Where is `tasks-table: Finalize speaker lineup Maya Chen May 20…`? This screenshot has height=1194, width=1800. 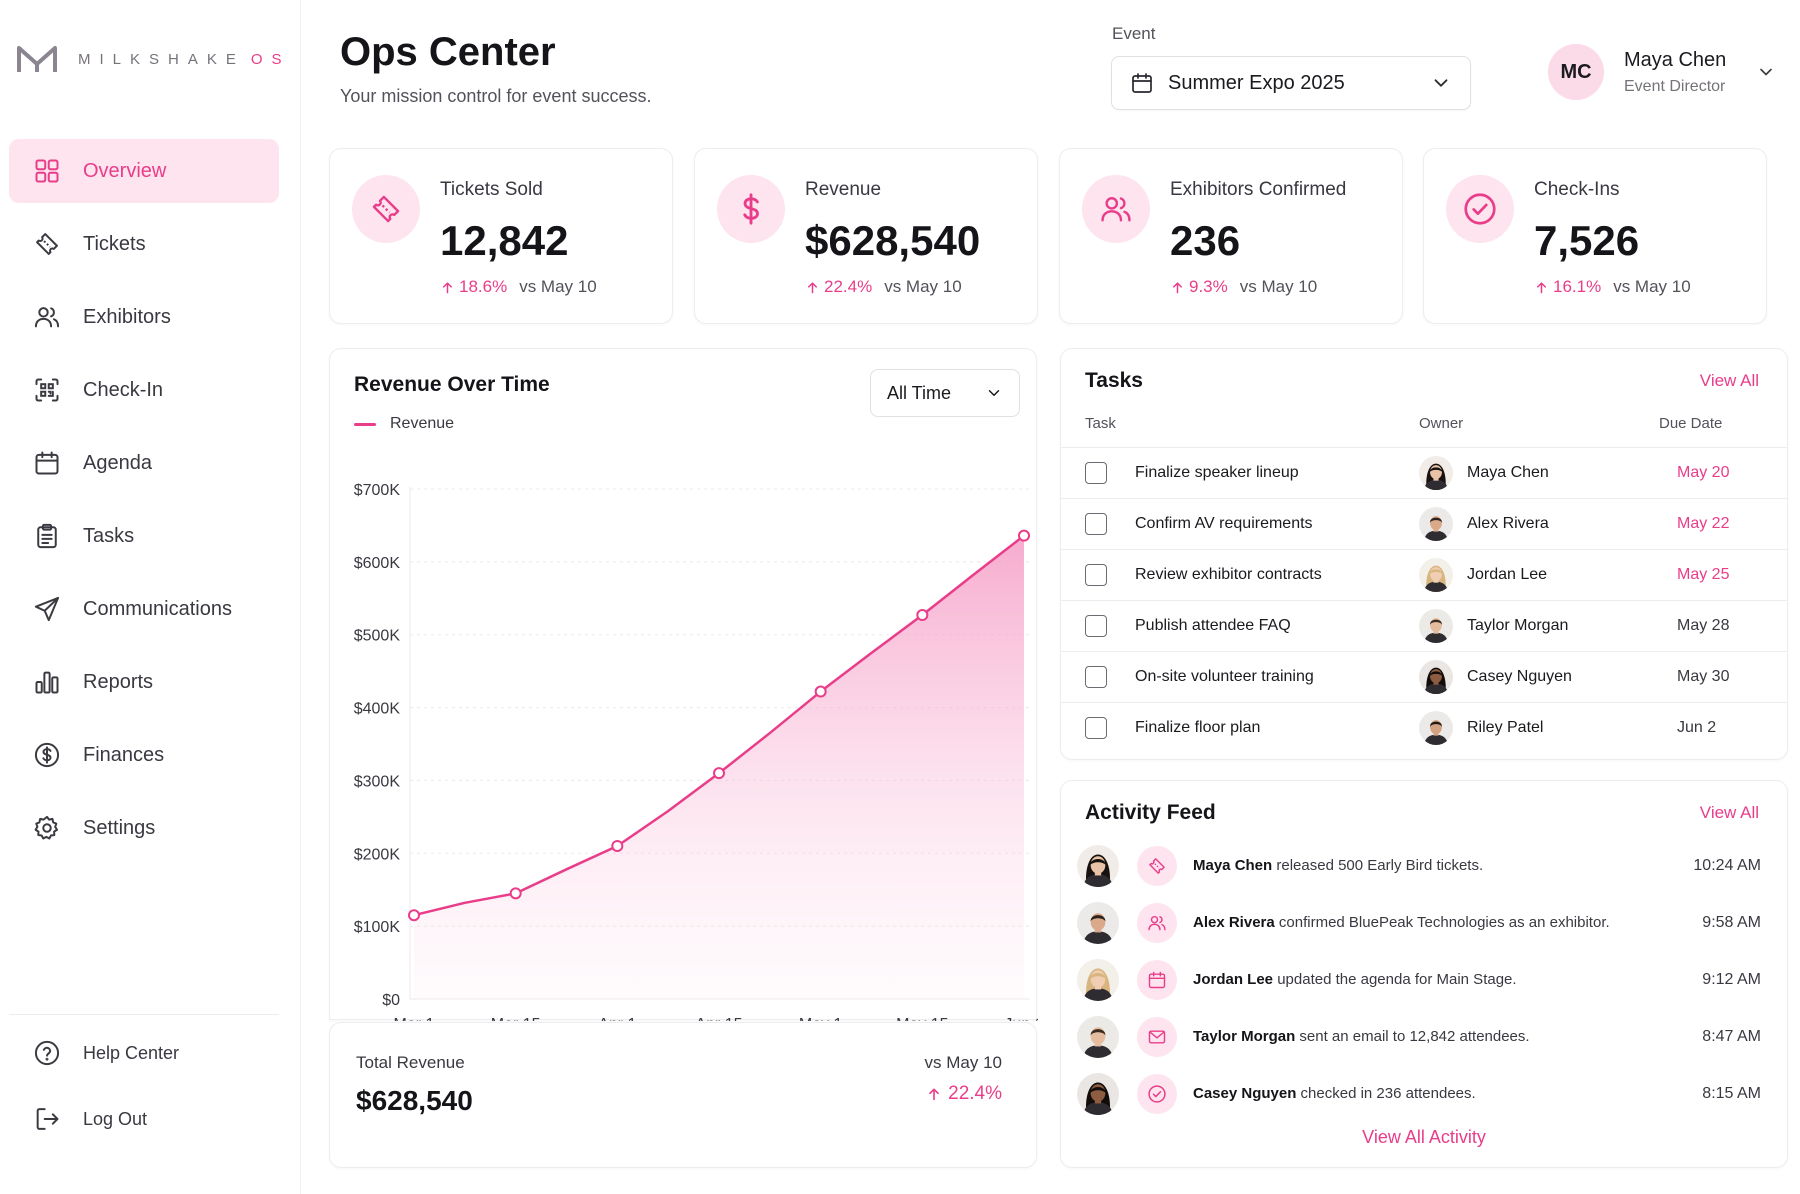
tasks-table: Finalize speaker lineup Maya Chen May 20… is located at coordinates (1424, 600).